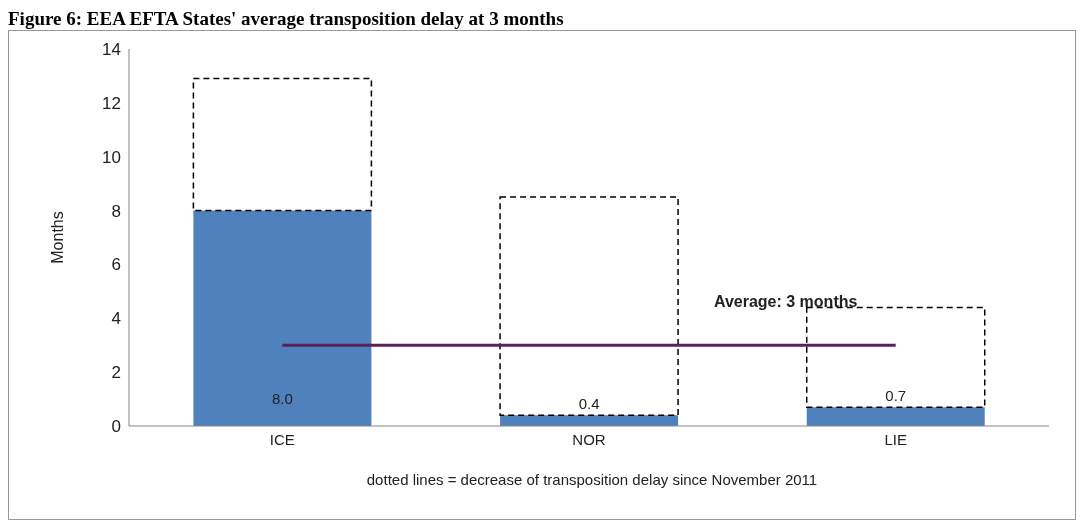 The height and width of the screenshot is (529, 1092). What do you see at coordinates (592, 479) in the screenshot?
I see `text: dotted lines = decrease of transposition delay since November 2011` at bounding box center [592, 479].